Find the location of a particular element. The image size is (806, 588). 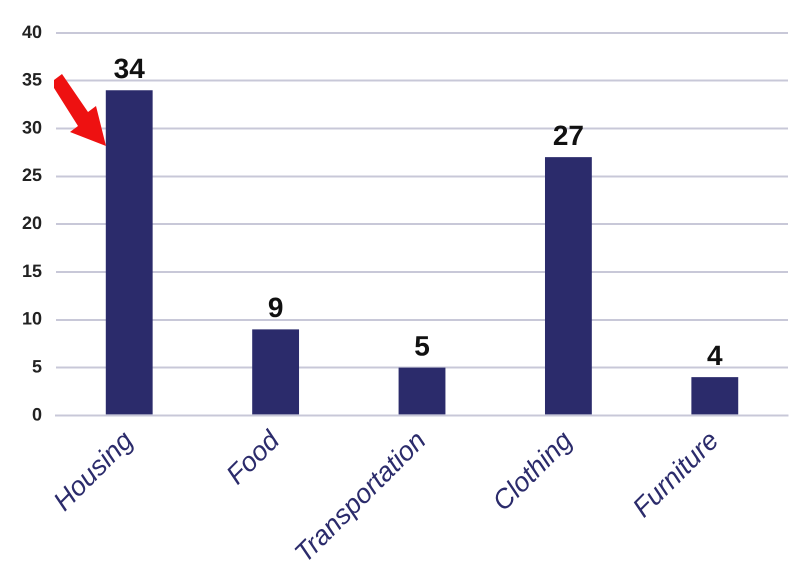

y-tick-label: 0 is located at coordinates (37, 414).